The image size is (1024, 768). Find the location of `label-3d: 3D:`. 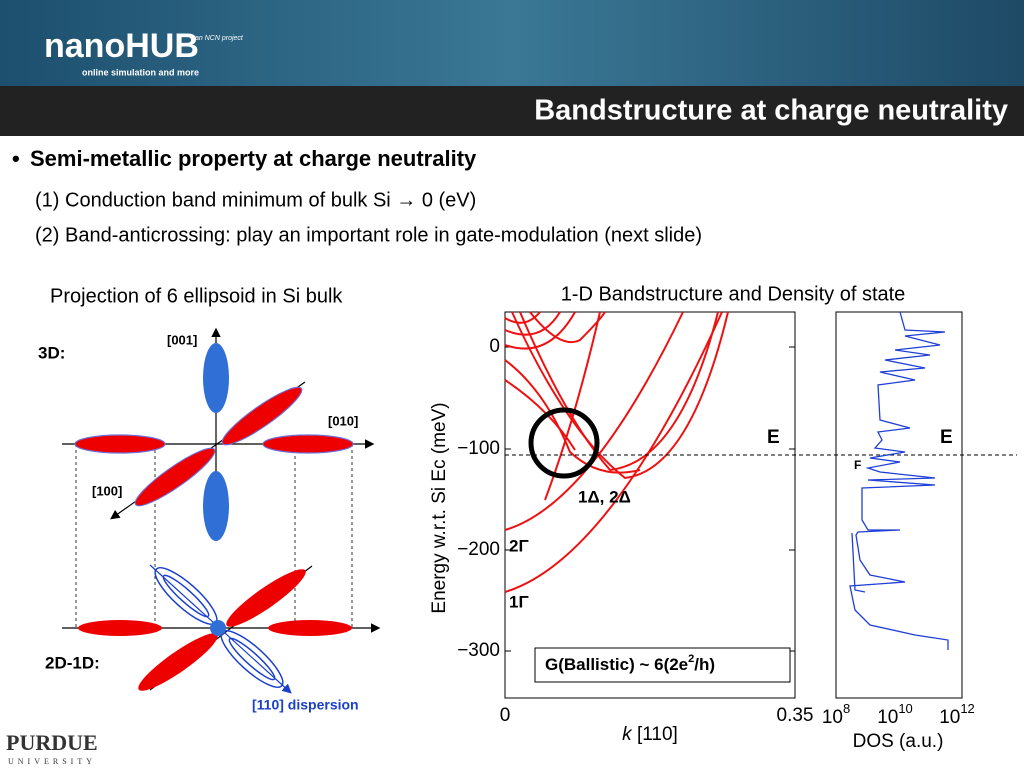

label-3d: 3D: is located at coordinates (51, 352).